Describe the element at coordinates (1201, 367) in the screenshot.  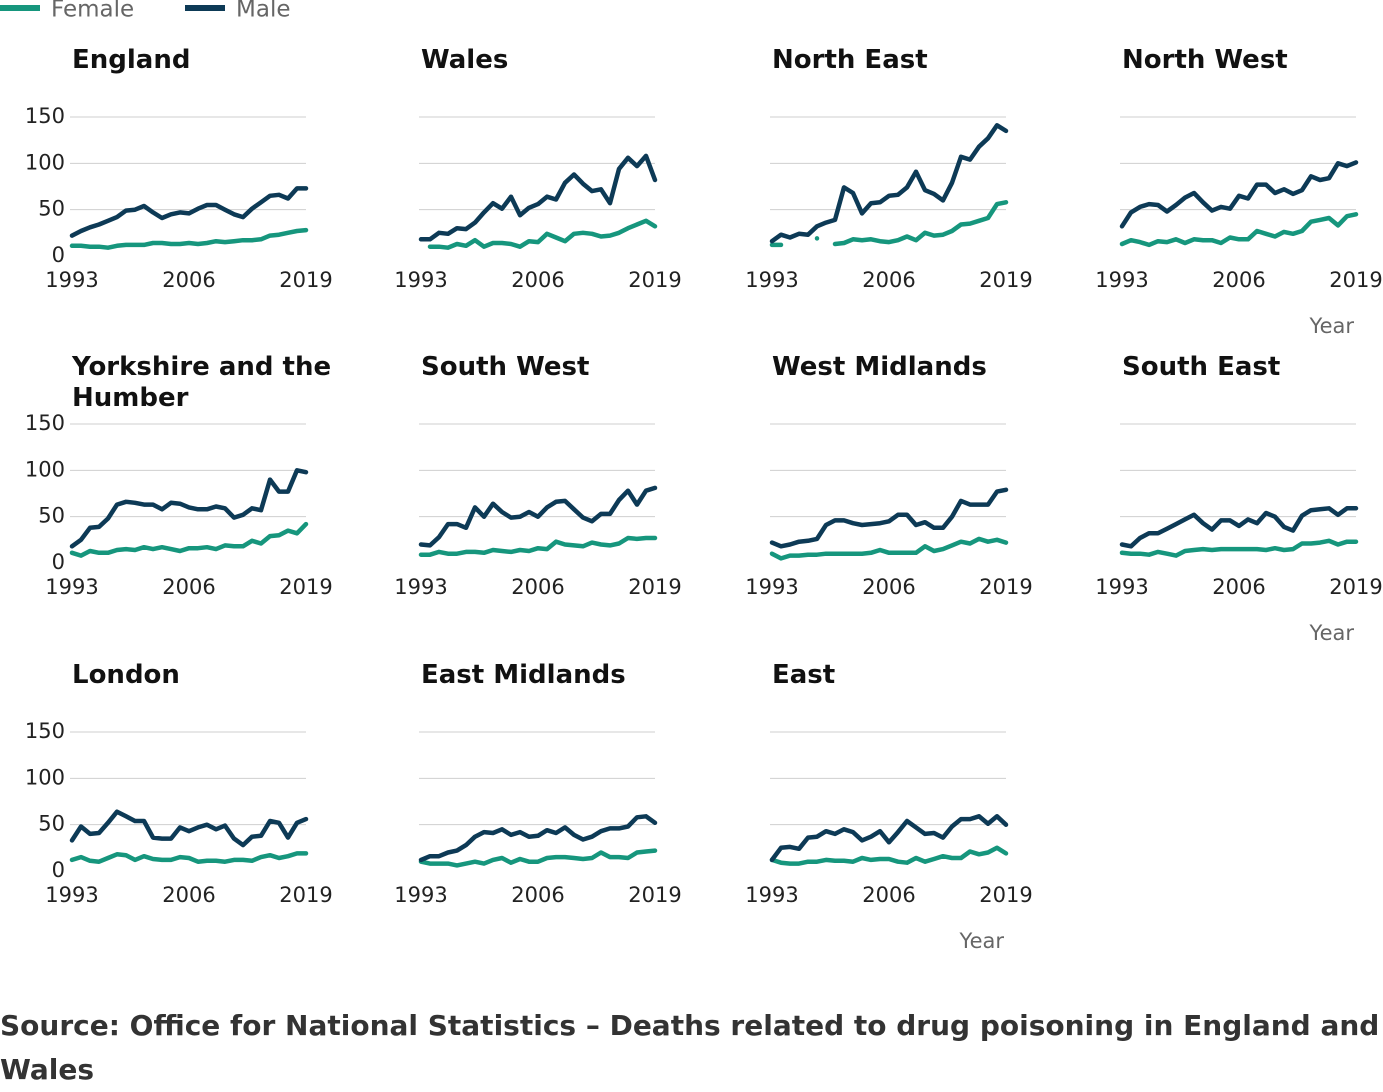
I see `panel-title: South East` at that location.